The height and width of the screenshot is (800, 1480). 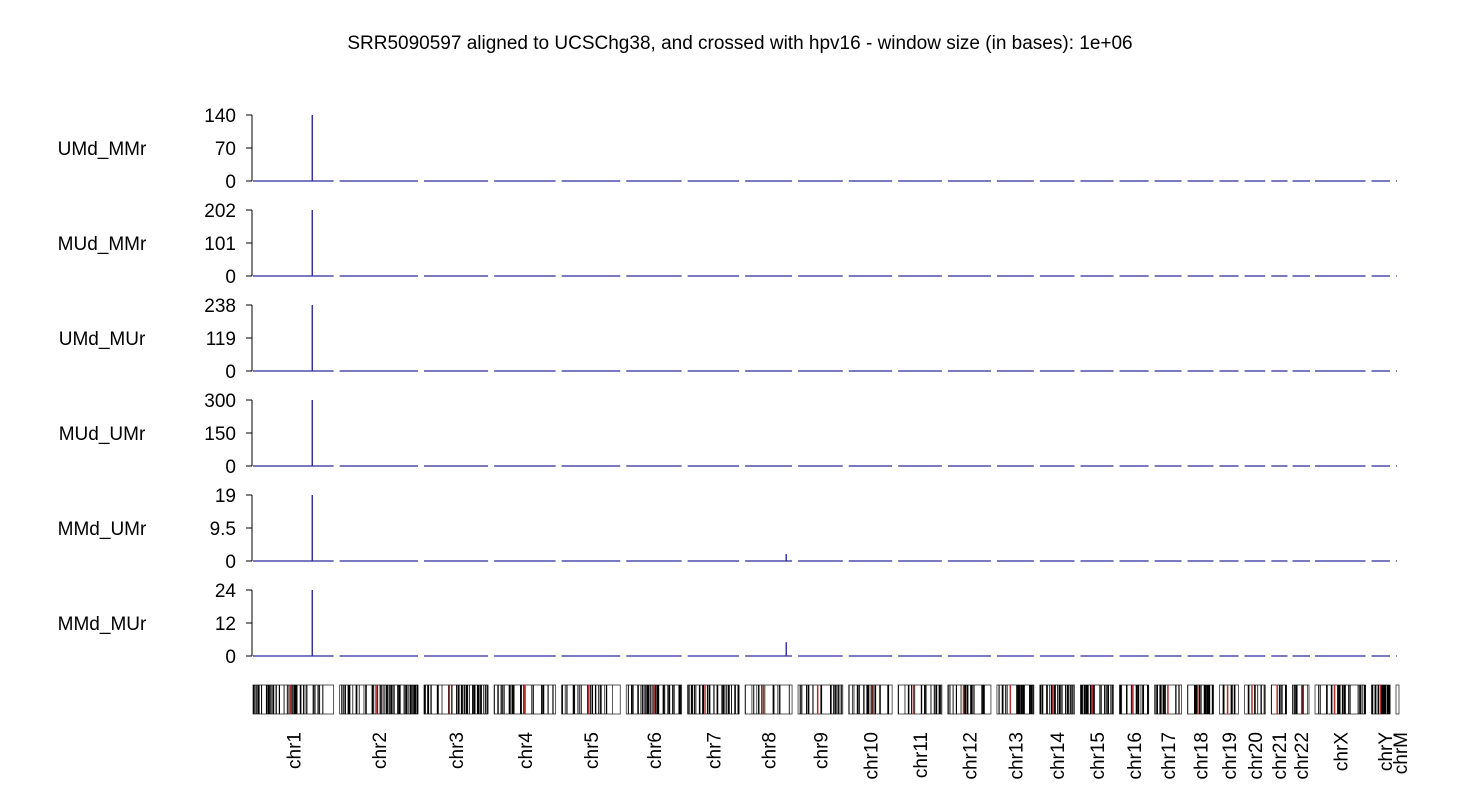 I want to click on panel-label: MUd_UMr, so click(x=102, y=434).